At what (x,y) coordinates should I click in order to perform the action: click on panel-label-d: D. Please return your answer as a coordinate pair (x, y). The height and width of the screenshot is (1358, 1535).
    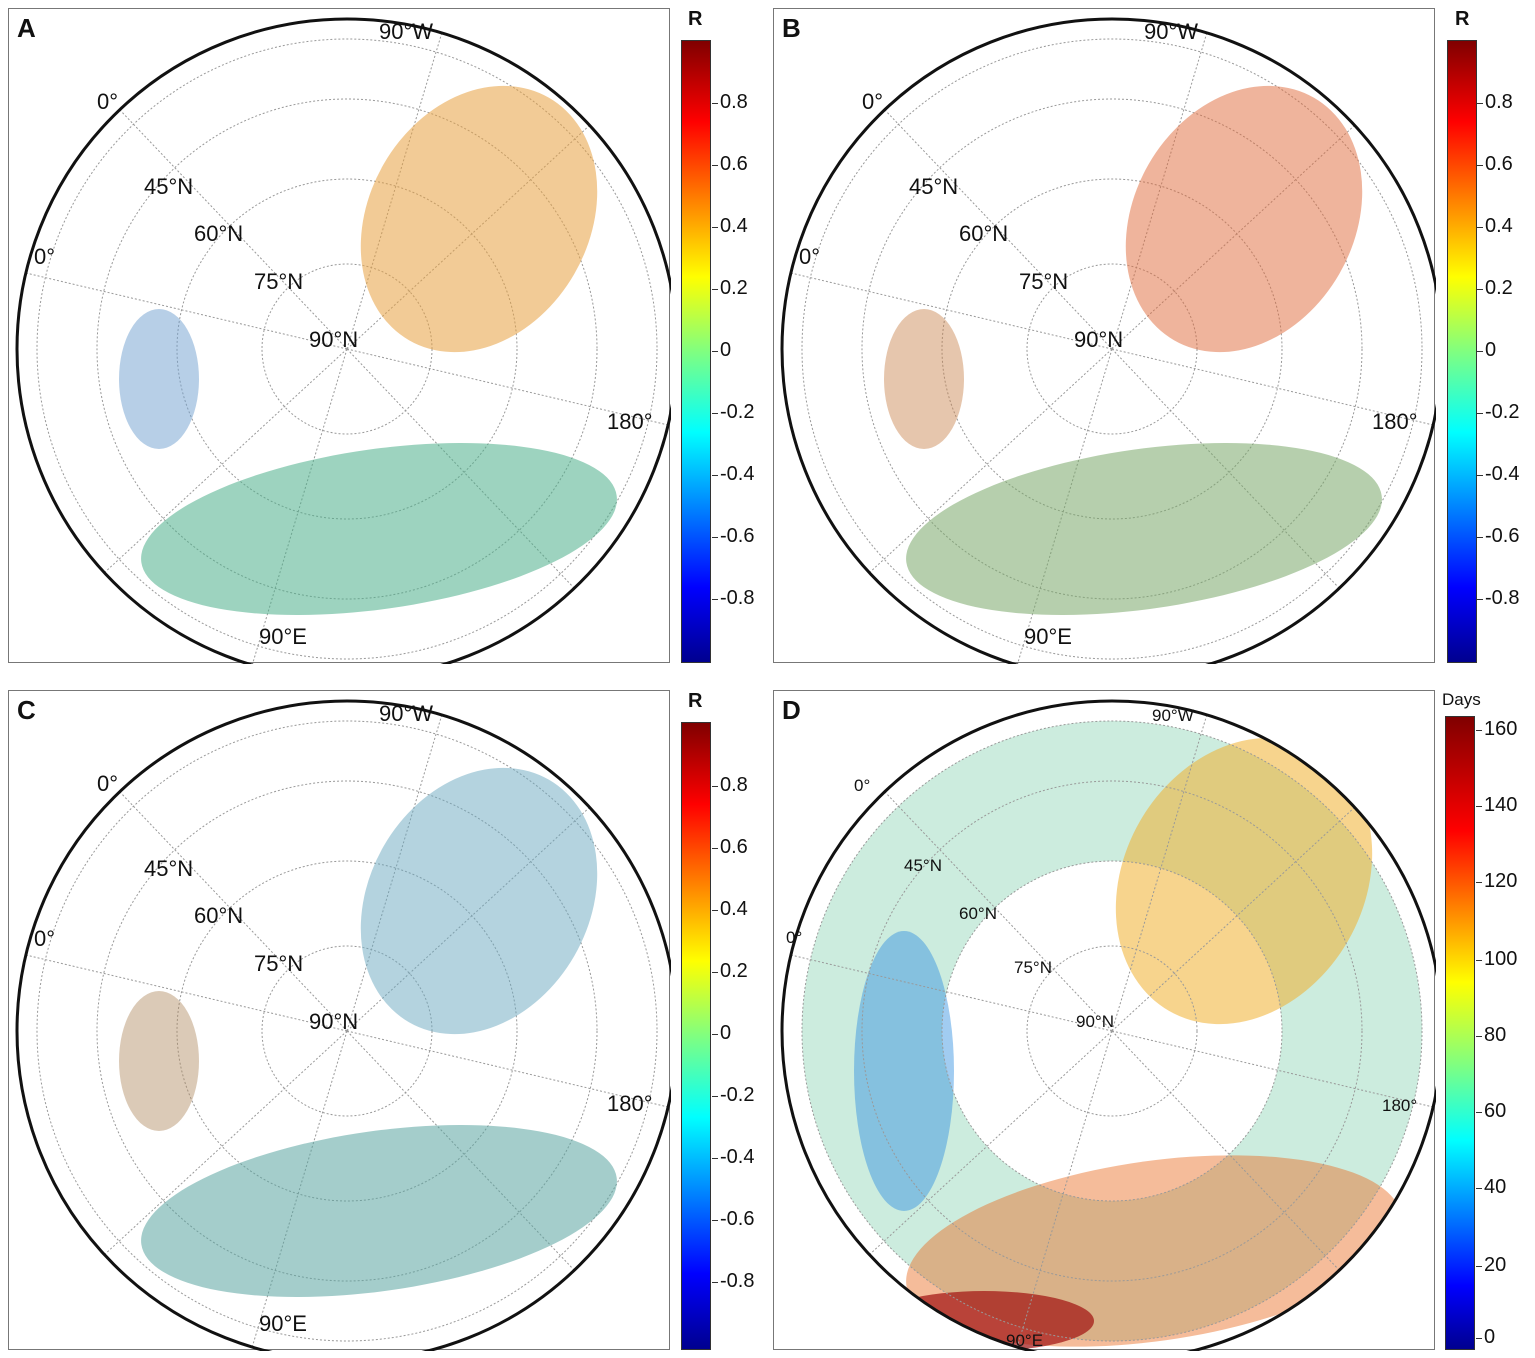
    Looking at the image, I should click on (791, 710).